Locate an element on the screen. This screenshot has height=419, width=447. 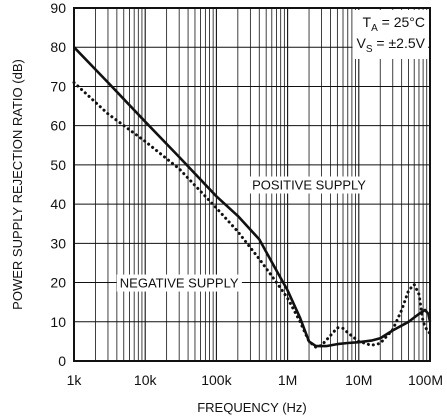
x-axis-label: FREQUENCY (Hz) is located at coordinates (252, 407).